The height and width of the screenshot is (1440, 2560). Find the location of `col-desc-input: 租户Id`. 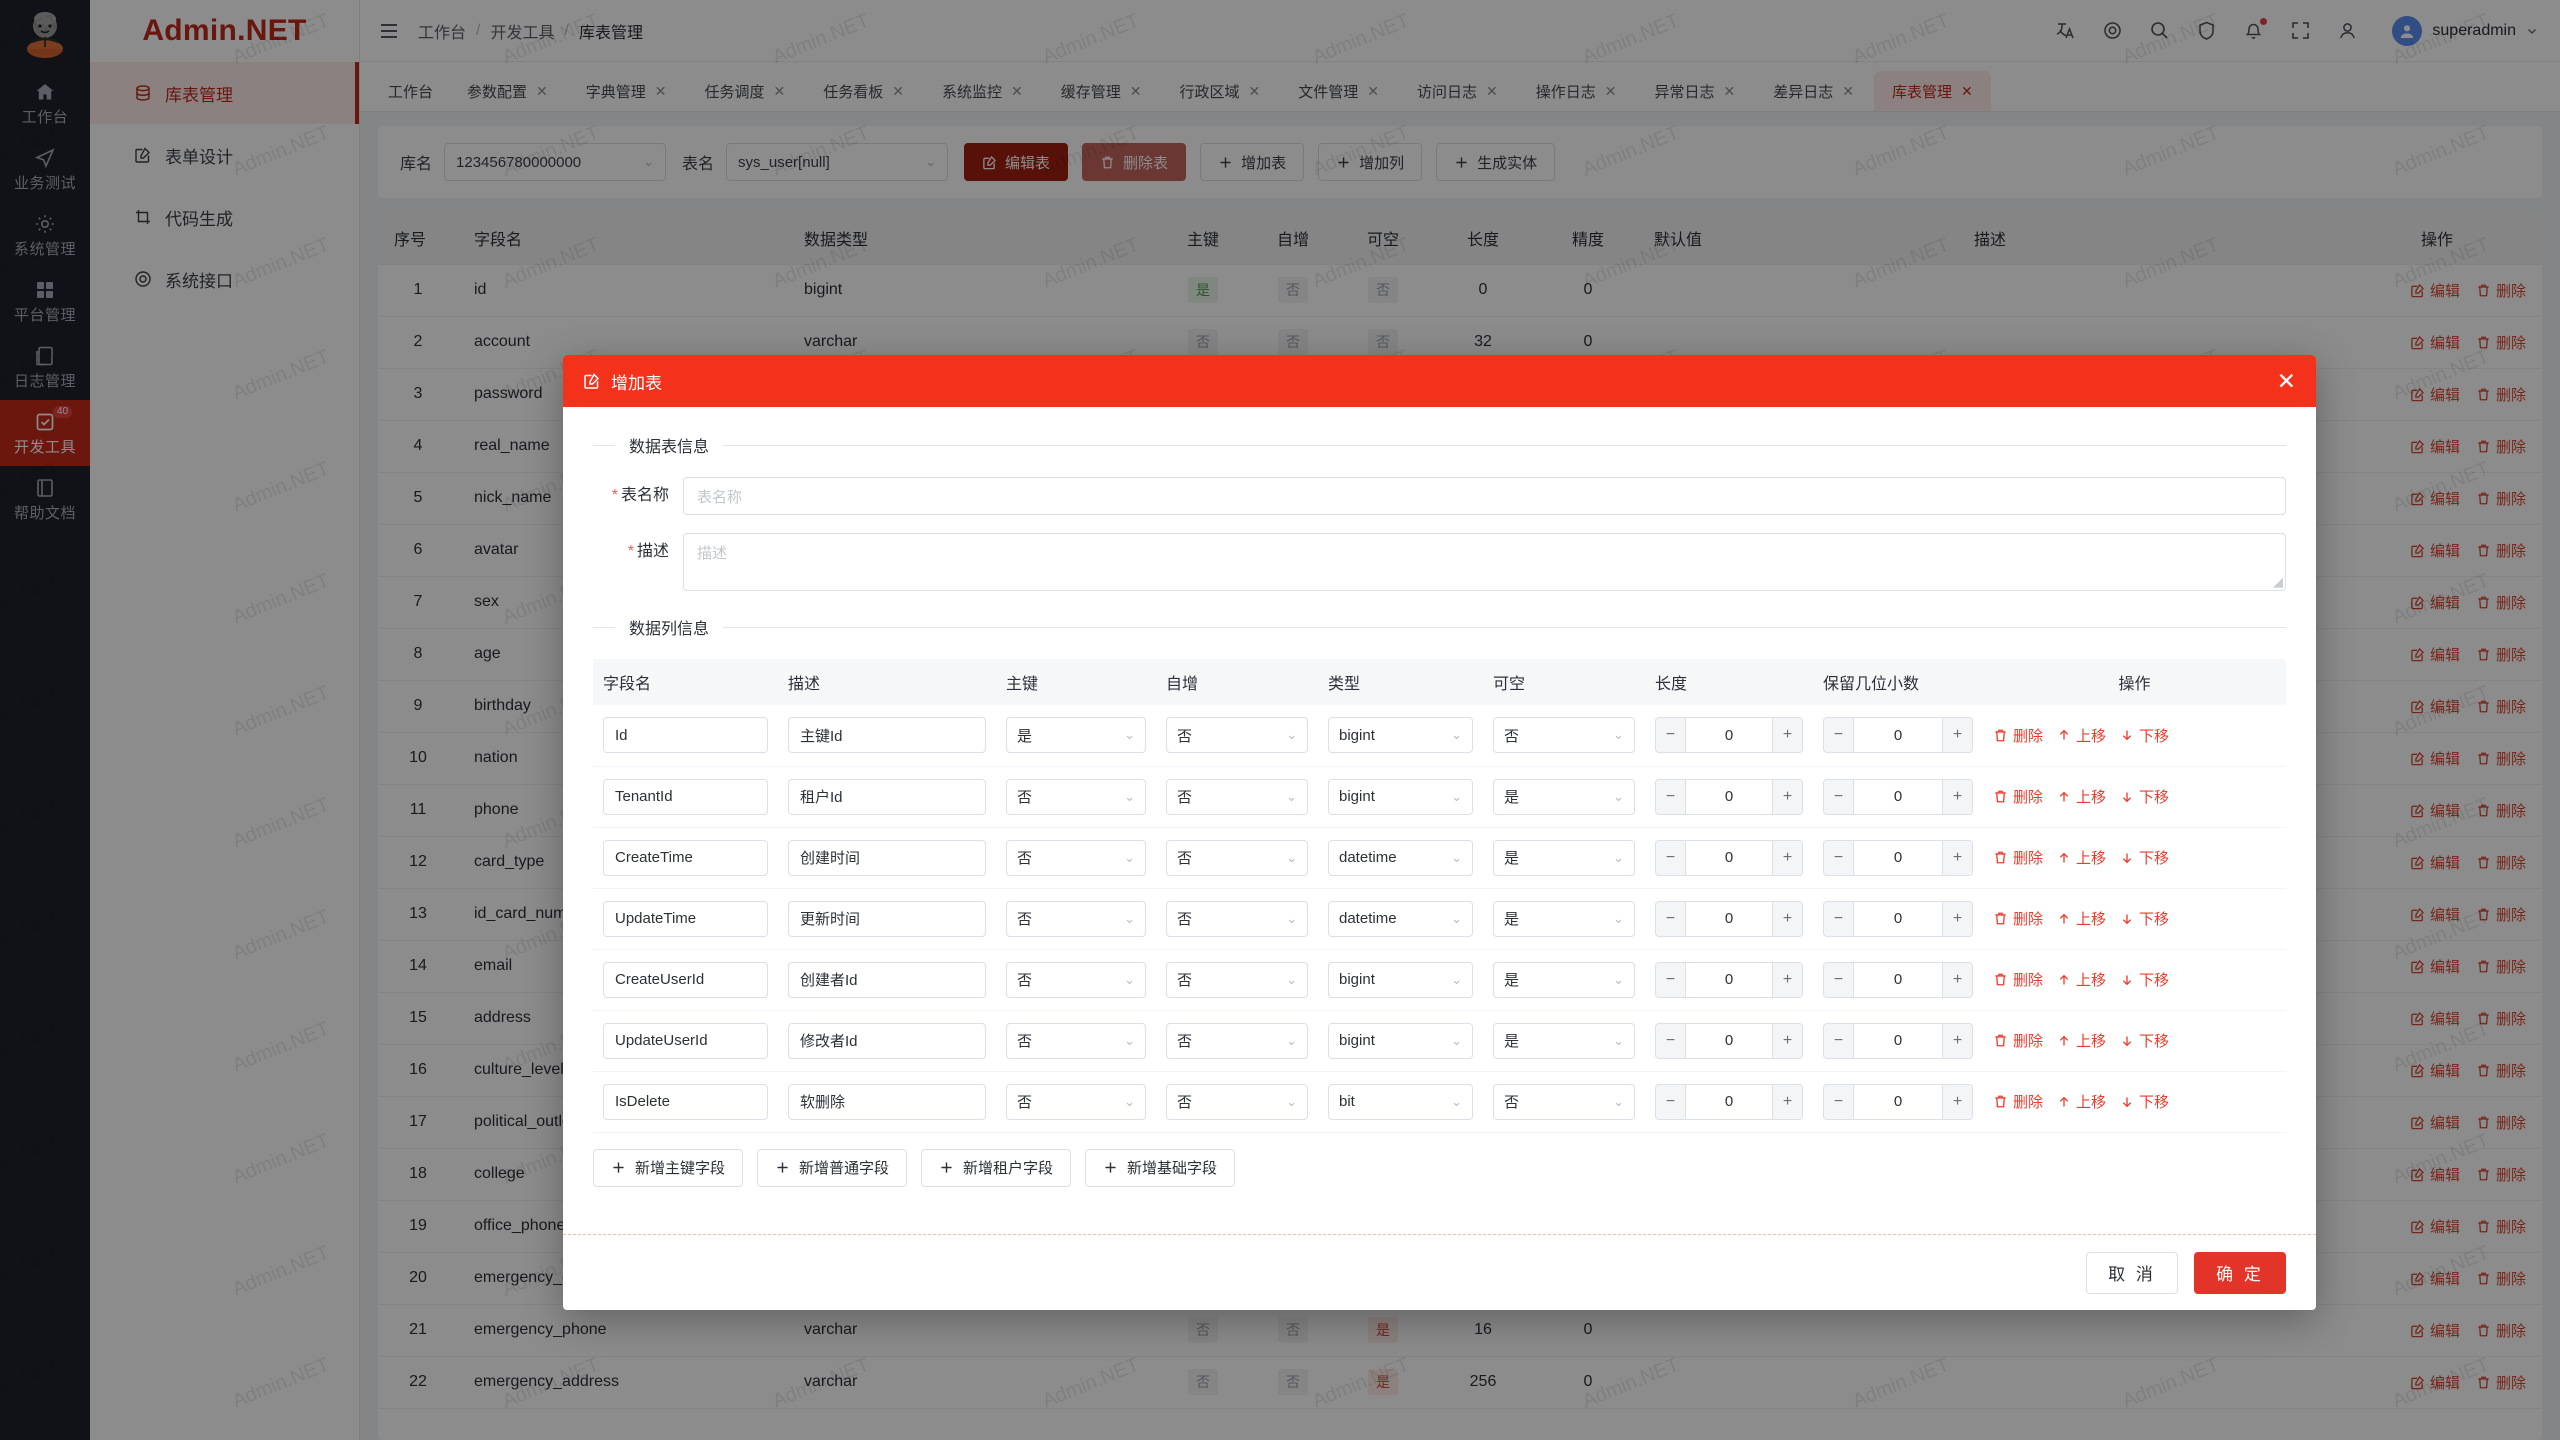

col-desc-input: 租户Id is located at coordinates (887, 796).